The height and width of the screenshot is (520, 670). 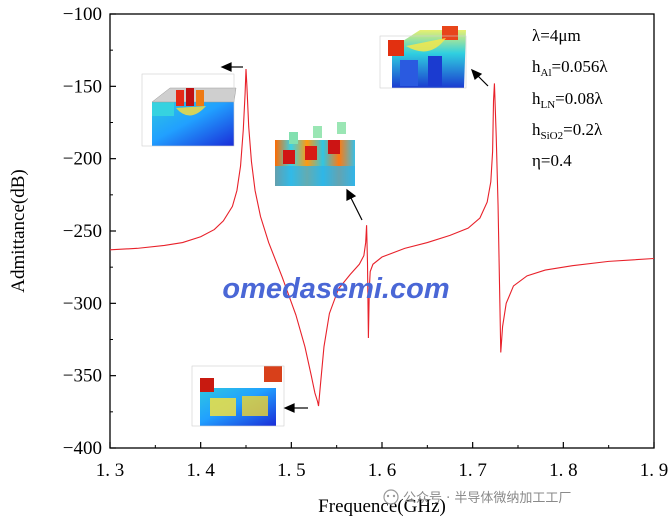 I want to click on svg-text: 公众号 · 半导体微纳加工工厂, so click(x=487, y=498).